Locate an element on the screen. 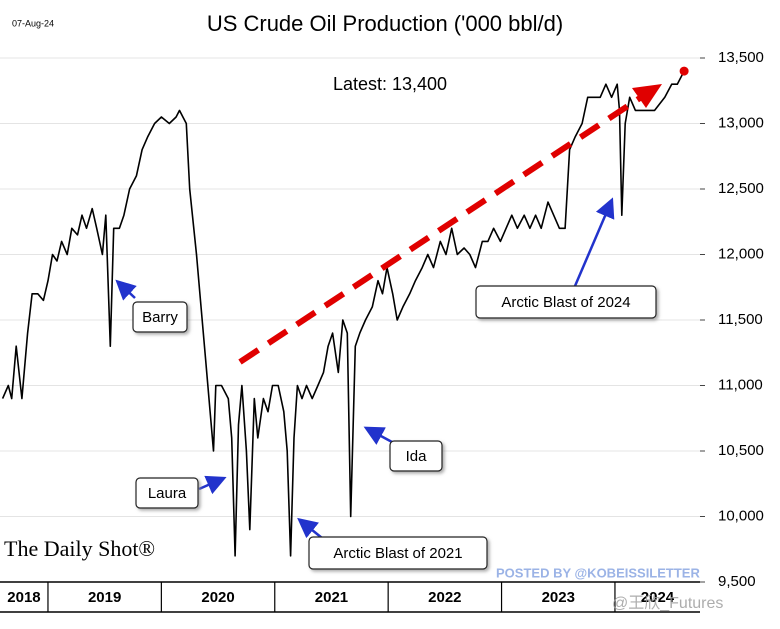 This screenshot has width=780, height=629. latest-label: Latest: 13,400 is located at coordinates (390, 84).